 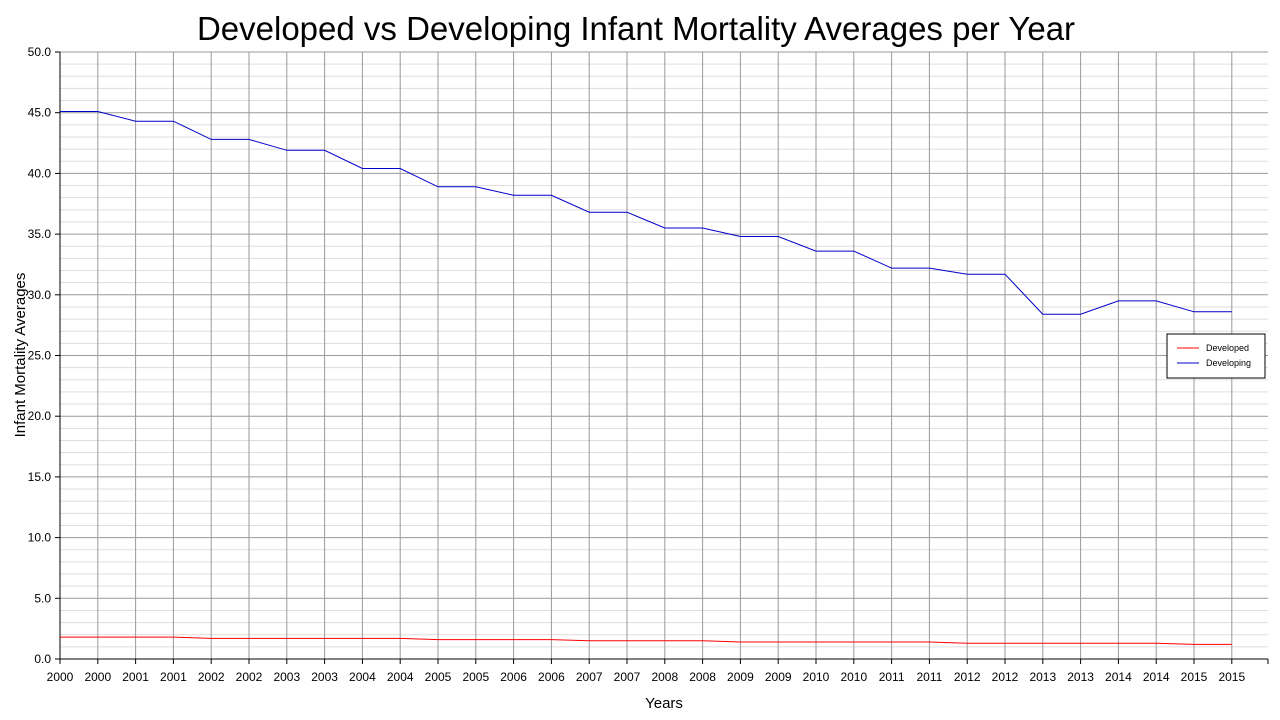 I want to click on legend-label-developed: Developed, so click(x=1227, y=348).